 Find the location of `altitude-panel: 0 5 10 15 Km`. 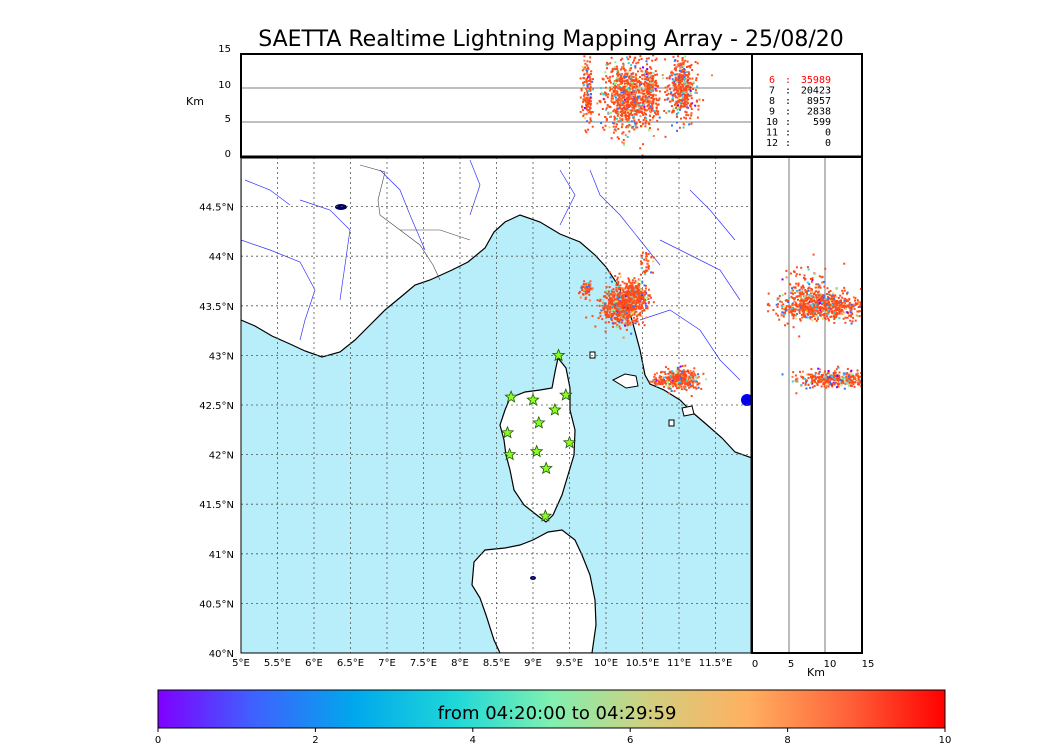

altitude-panel: 0 5 10 15 Km is located at coordinates (469, 102).